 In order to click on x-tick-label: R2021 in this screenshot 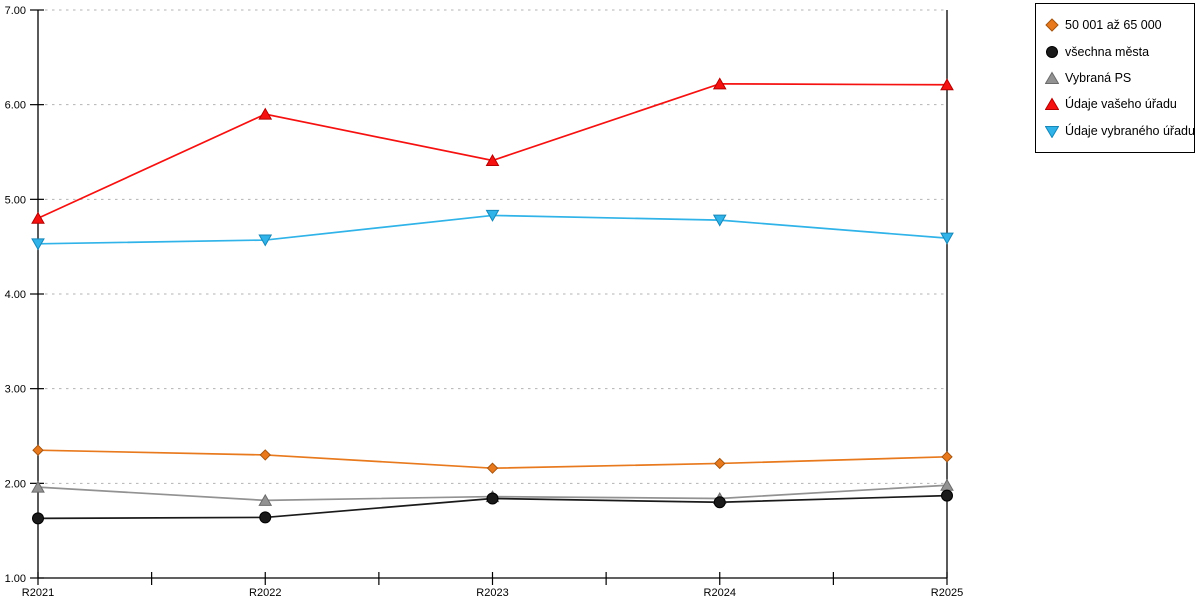, I will do `click(38, 593)`.